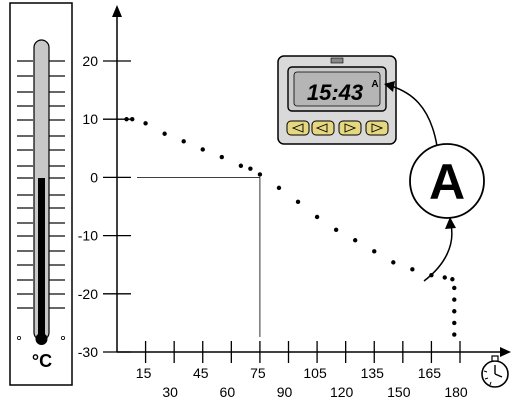  I want to click on callout-circle, so click(447, 181).